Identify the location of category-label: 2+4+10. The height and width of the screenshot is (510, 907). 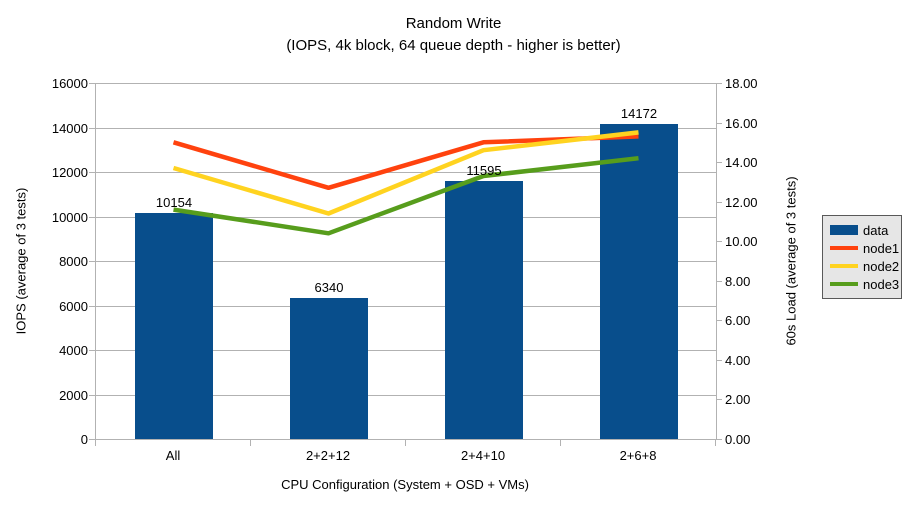
(483, 455).